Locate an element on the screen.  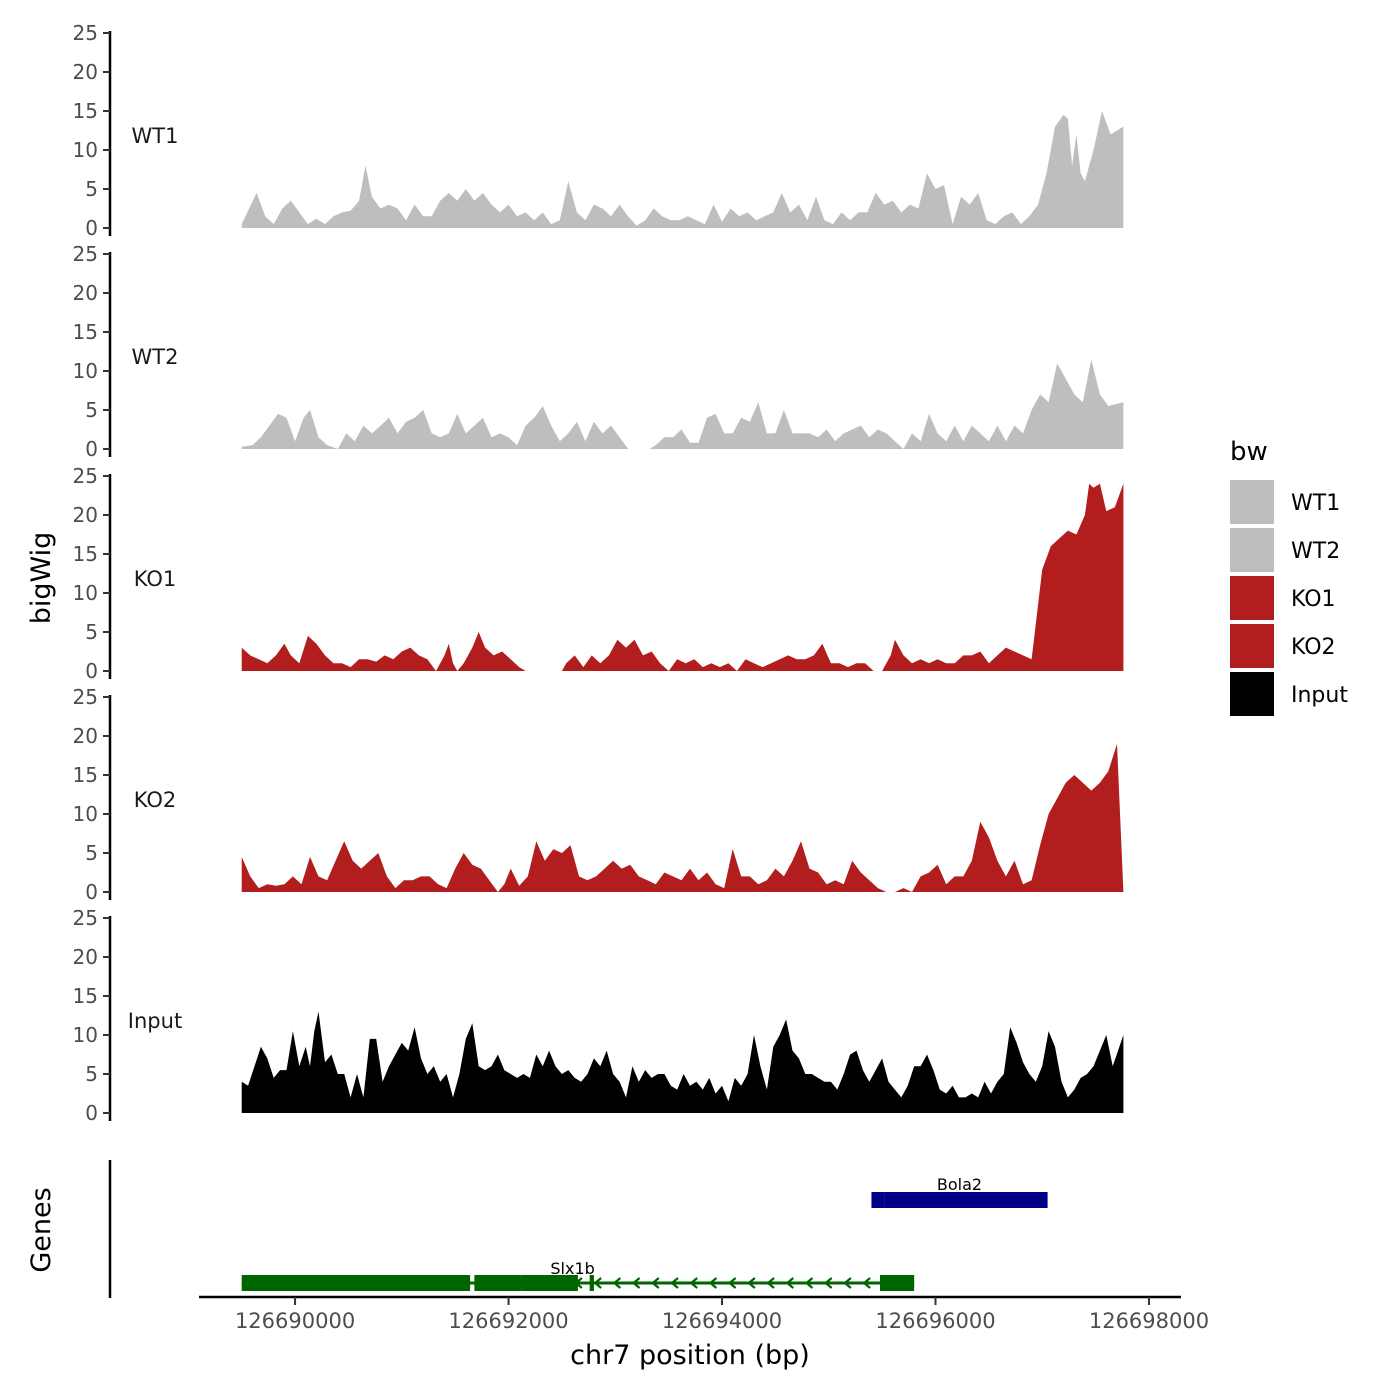
x-tick-label: 126698000 is located at coordinates (1149, 1321).